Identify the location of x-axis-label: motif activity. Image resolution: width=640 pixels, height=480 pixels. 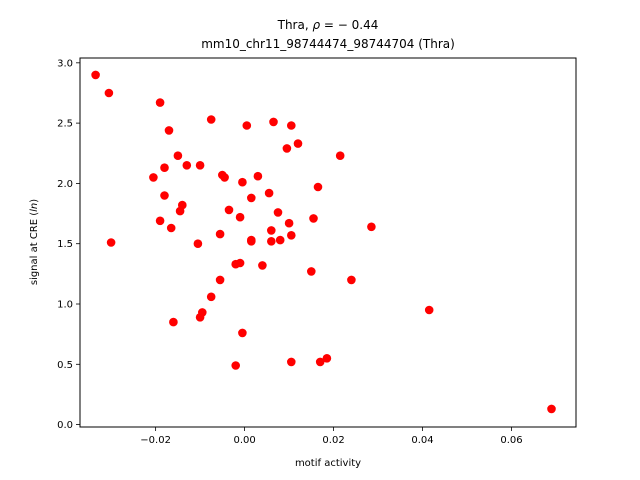
(328, 463).